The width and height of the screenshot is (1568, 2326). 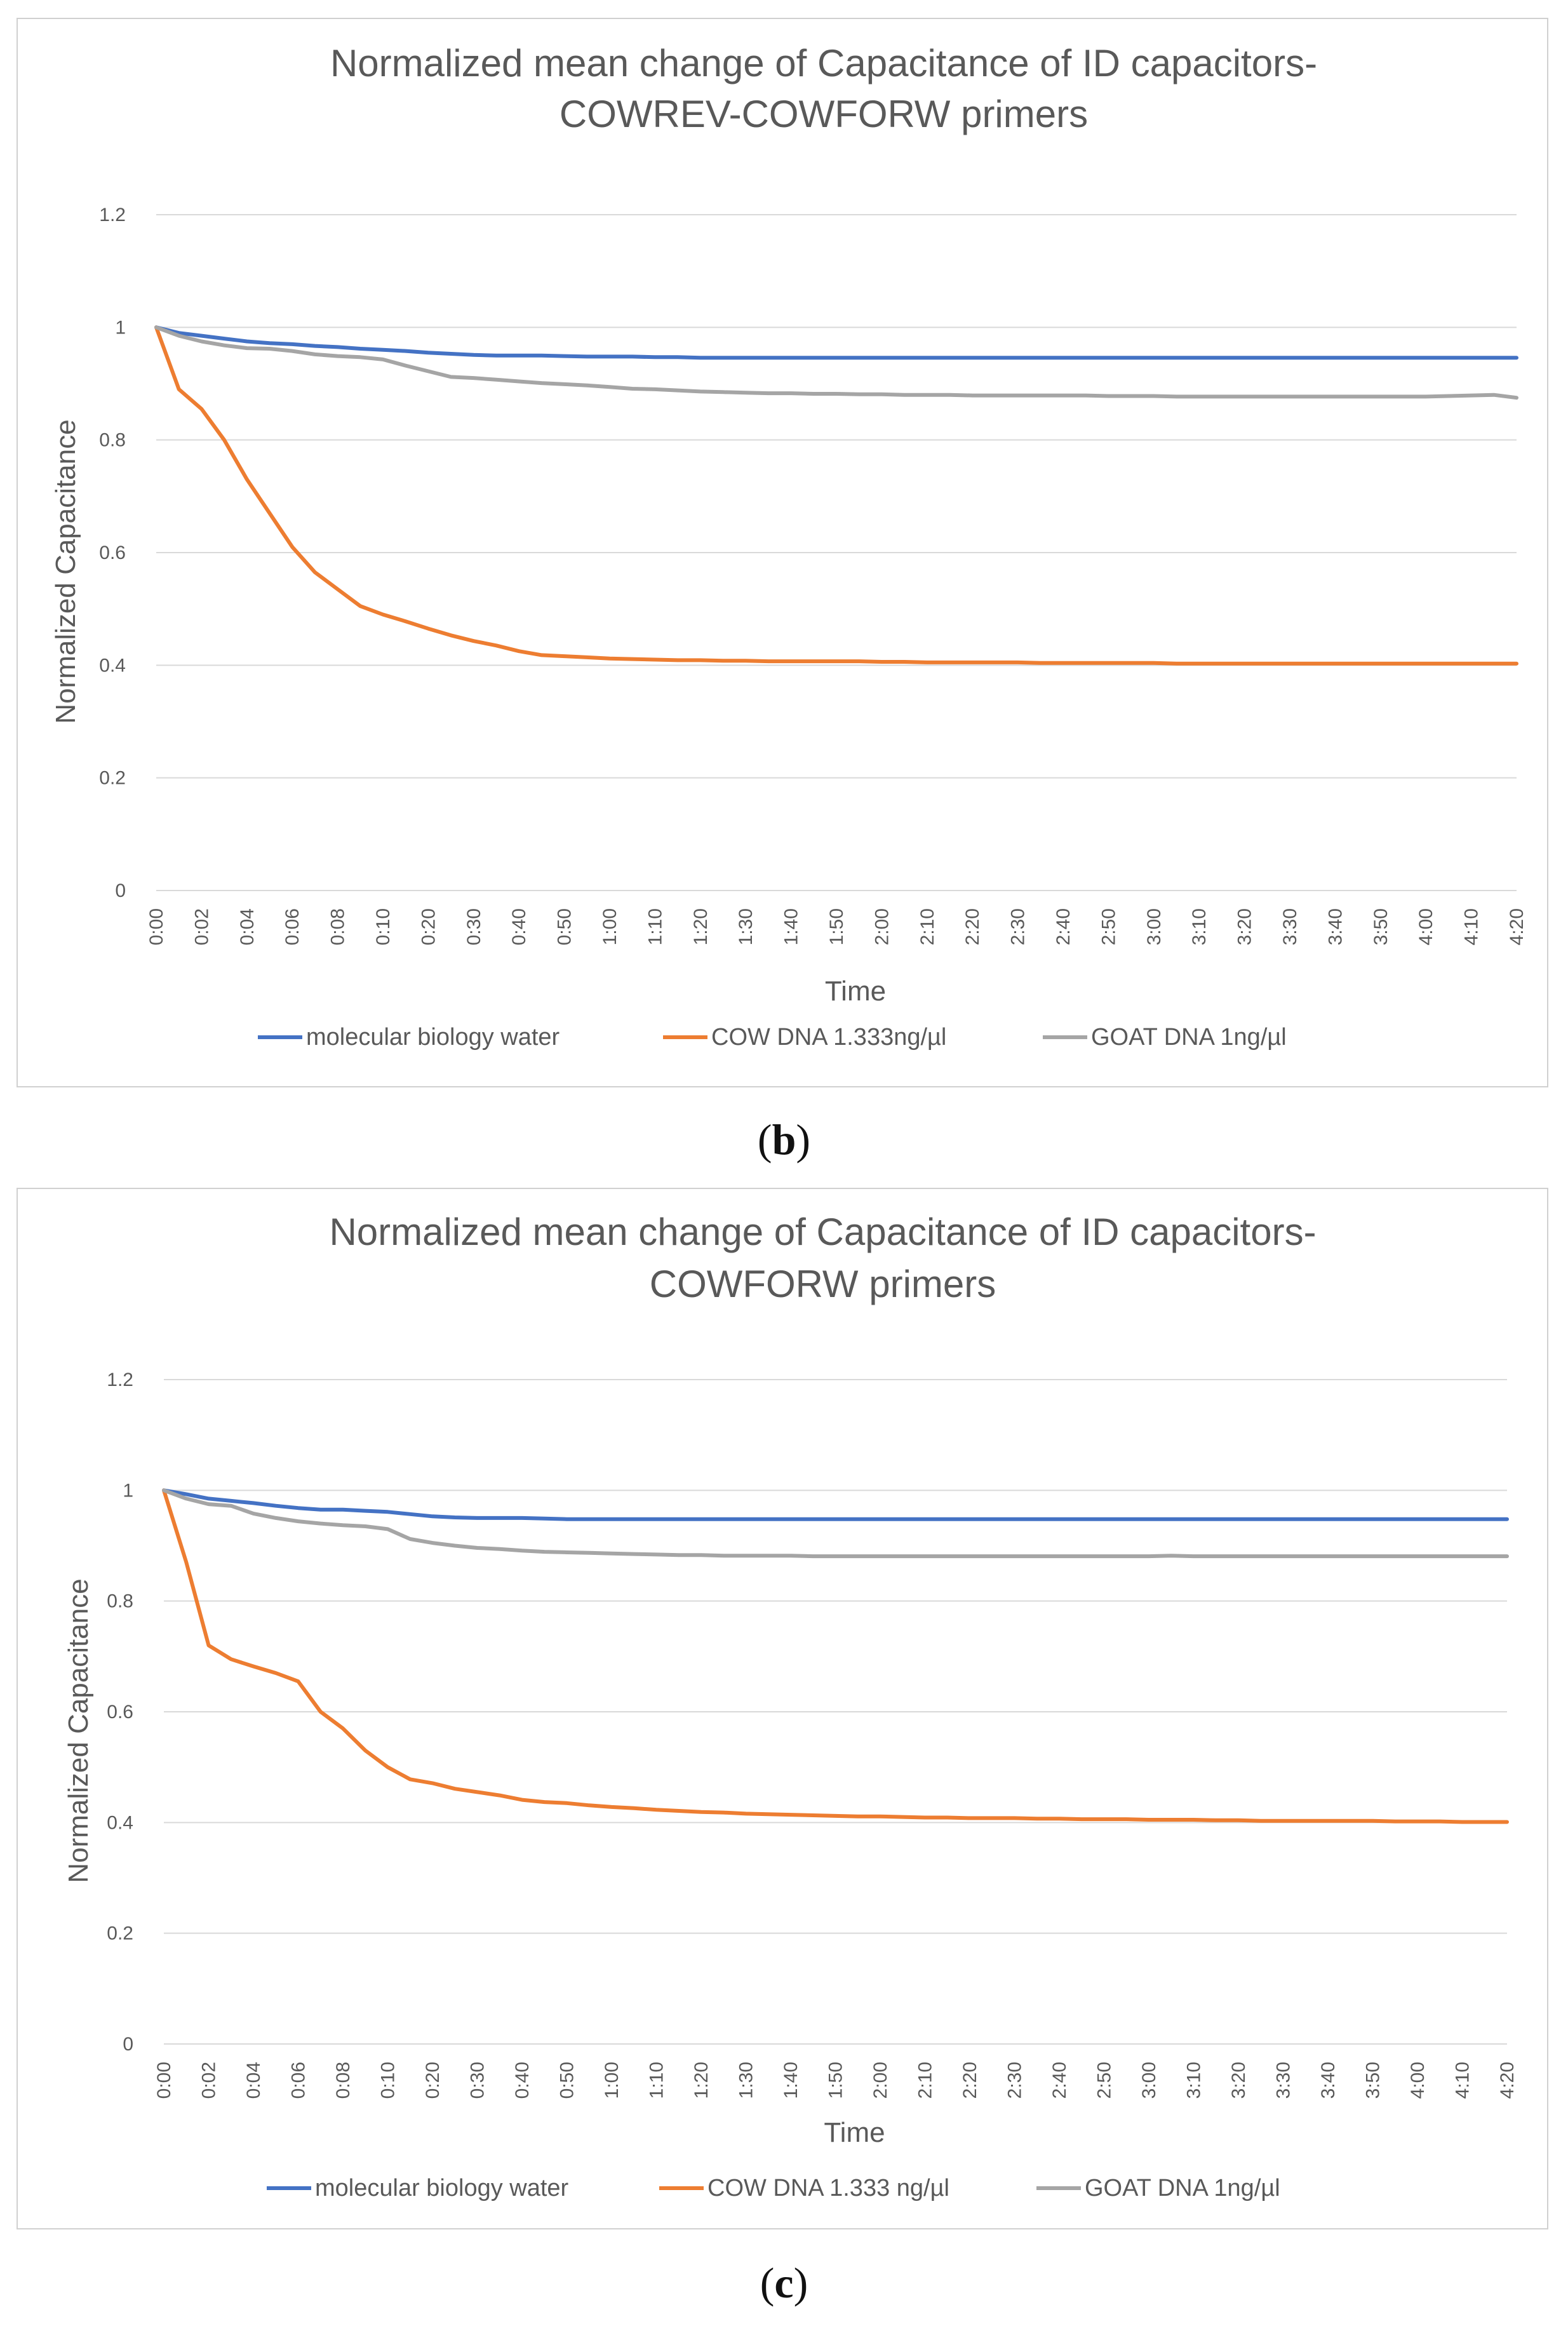 I want to click on x-tick-label-c-2:50: 2:50, so click(x=1104, y=2080).